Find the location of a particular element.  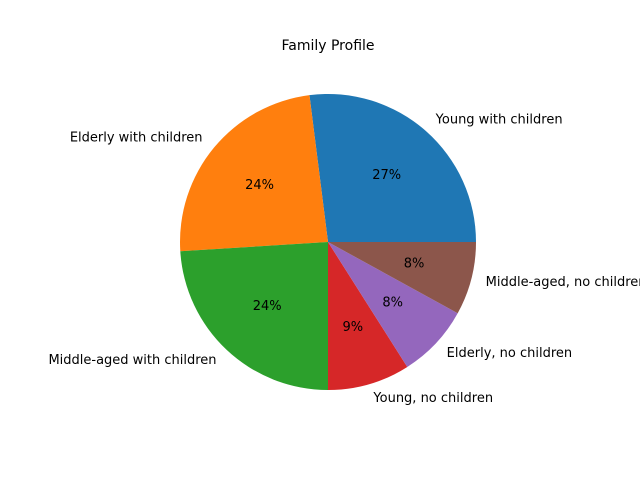

pie-slice-middle-aged-with-children is located at coordinates (254, 316).